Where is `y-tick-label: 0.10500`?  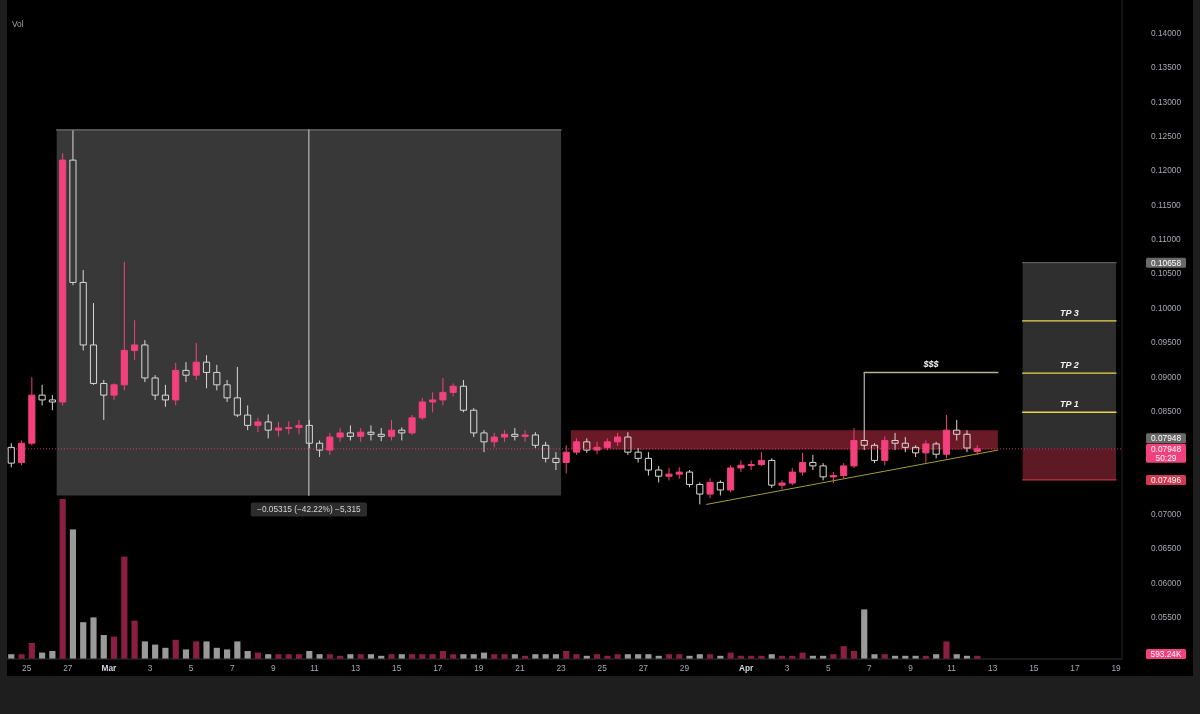 y-tick-label: 0.10500 is located at coordinates (1166, 273).